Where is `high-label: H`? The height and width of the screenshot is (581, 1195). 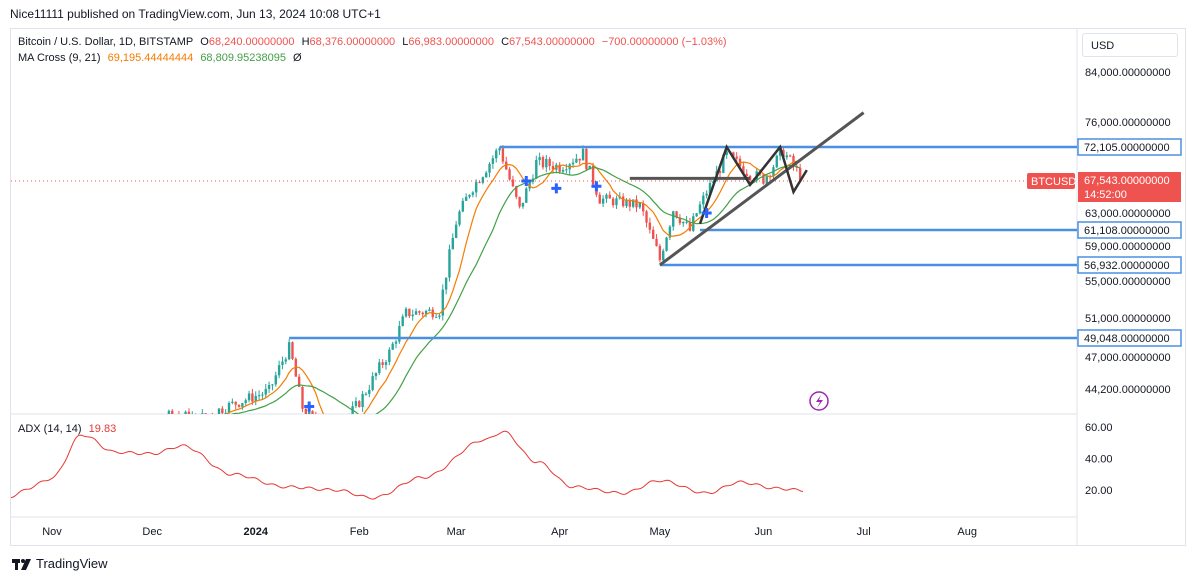 high-label: H is located at coordinates (305, 42).